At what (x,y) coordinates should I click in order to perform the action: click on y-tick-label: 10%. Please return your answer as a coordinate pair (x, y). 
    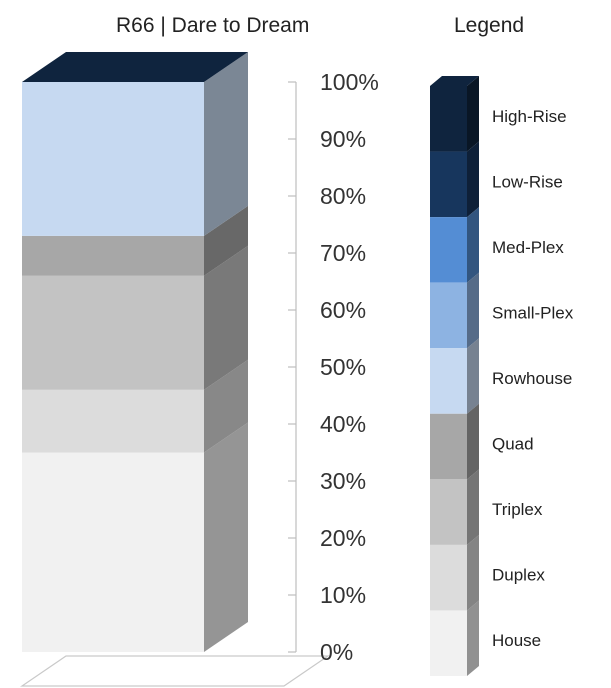
    Looking at the image, I should click on (343, 595).